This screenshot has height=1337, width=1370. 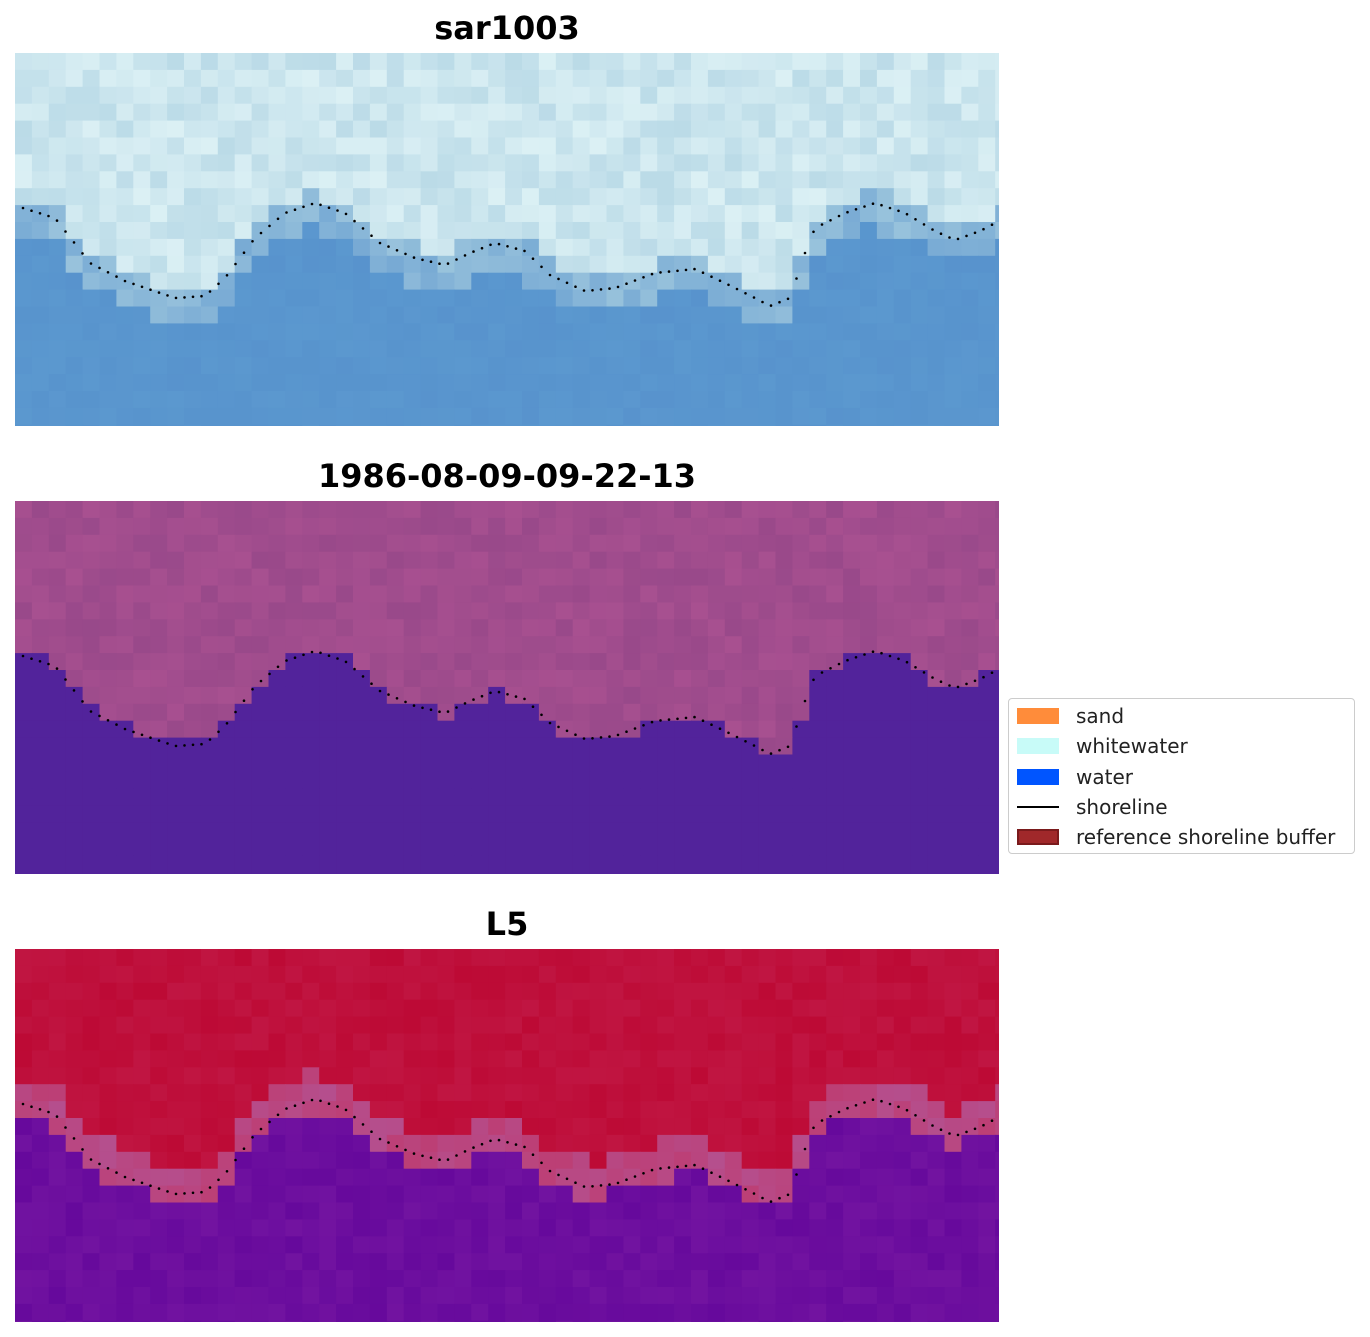 What do you see at coordinates (1132, 746) in the screenshot?
I see `legend-label: whitewater` at bounding box center [1132, 746].